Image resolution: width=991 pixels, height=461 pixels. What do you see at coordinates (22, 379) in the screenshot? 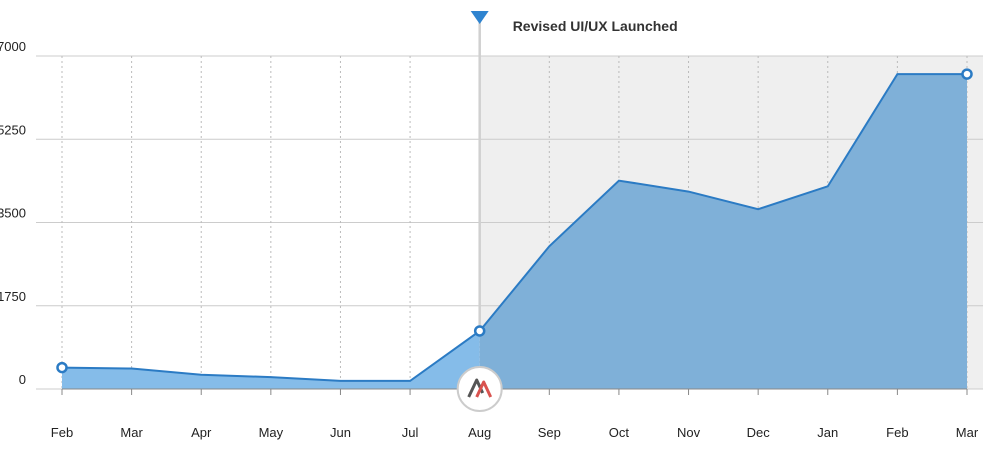
I see `y-tick-label: 0` at bounding box center [22, 379].